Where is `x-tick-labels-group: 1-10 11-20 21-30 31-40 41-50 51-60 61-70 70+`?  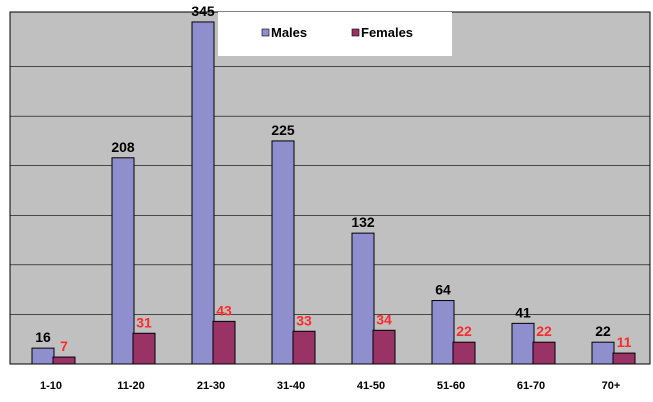 x-tick-labels-group: 1-10 11-20 21-30 31-40 41-50 51-60 61-70 70+ is located at coordinates (330, 386).